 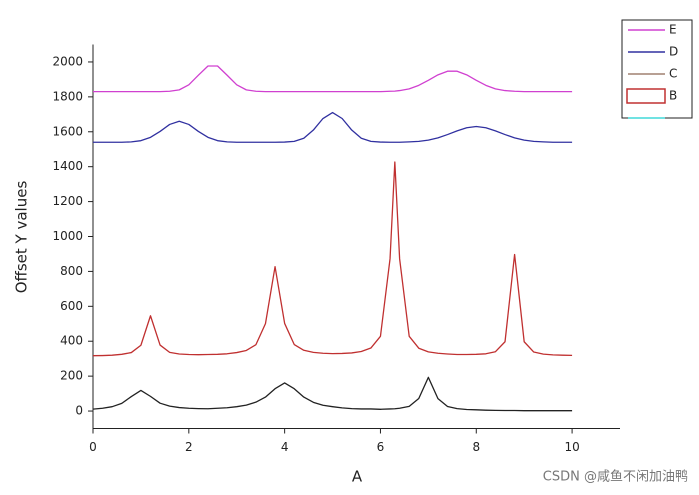 What do you see at coordinates (673, 74) in the screenshot?
I see `legend-label: C` at bounding box center [673, 74].